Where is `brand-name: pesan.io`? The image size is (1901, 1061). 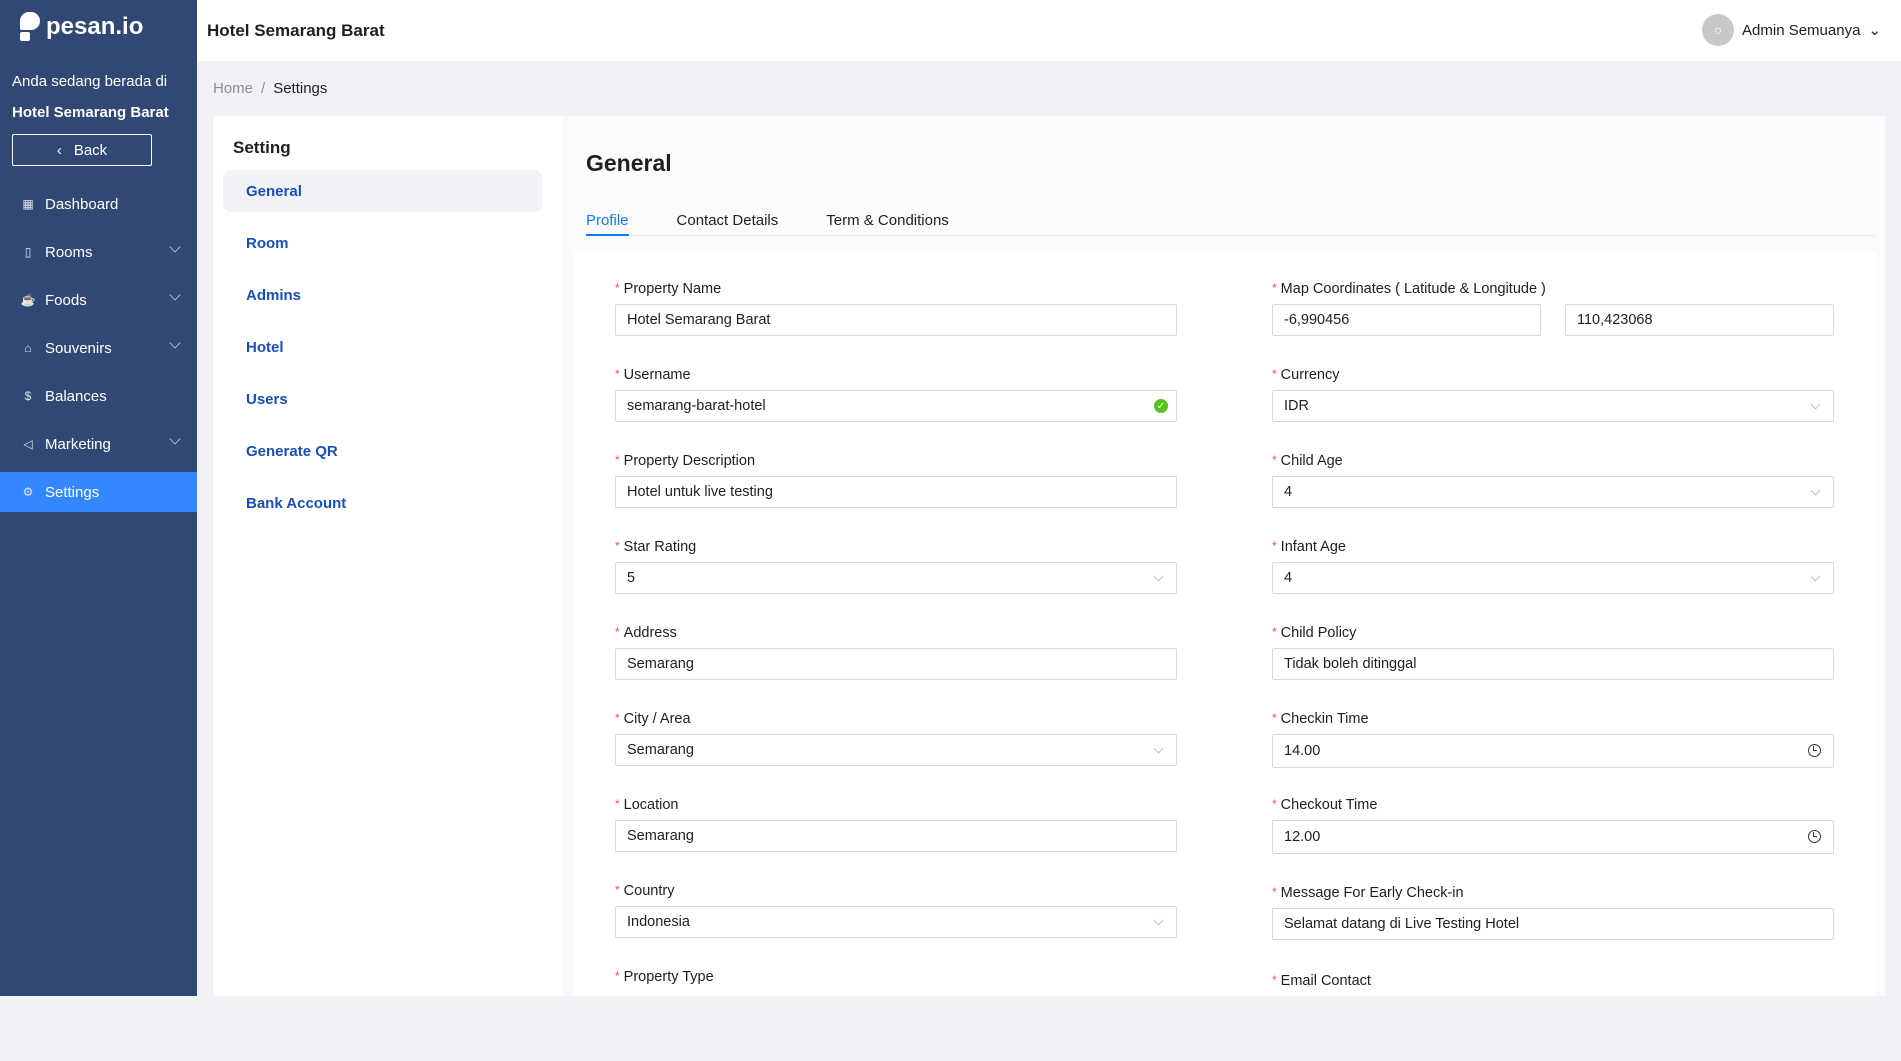 brand-name: pesan.io is located at coordinates (95, 26).